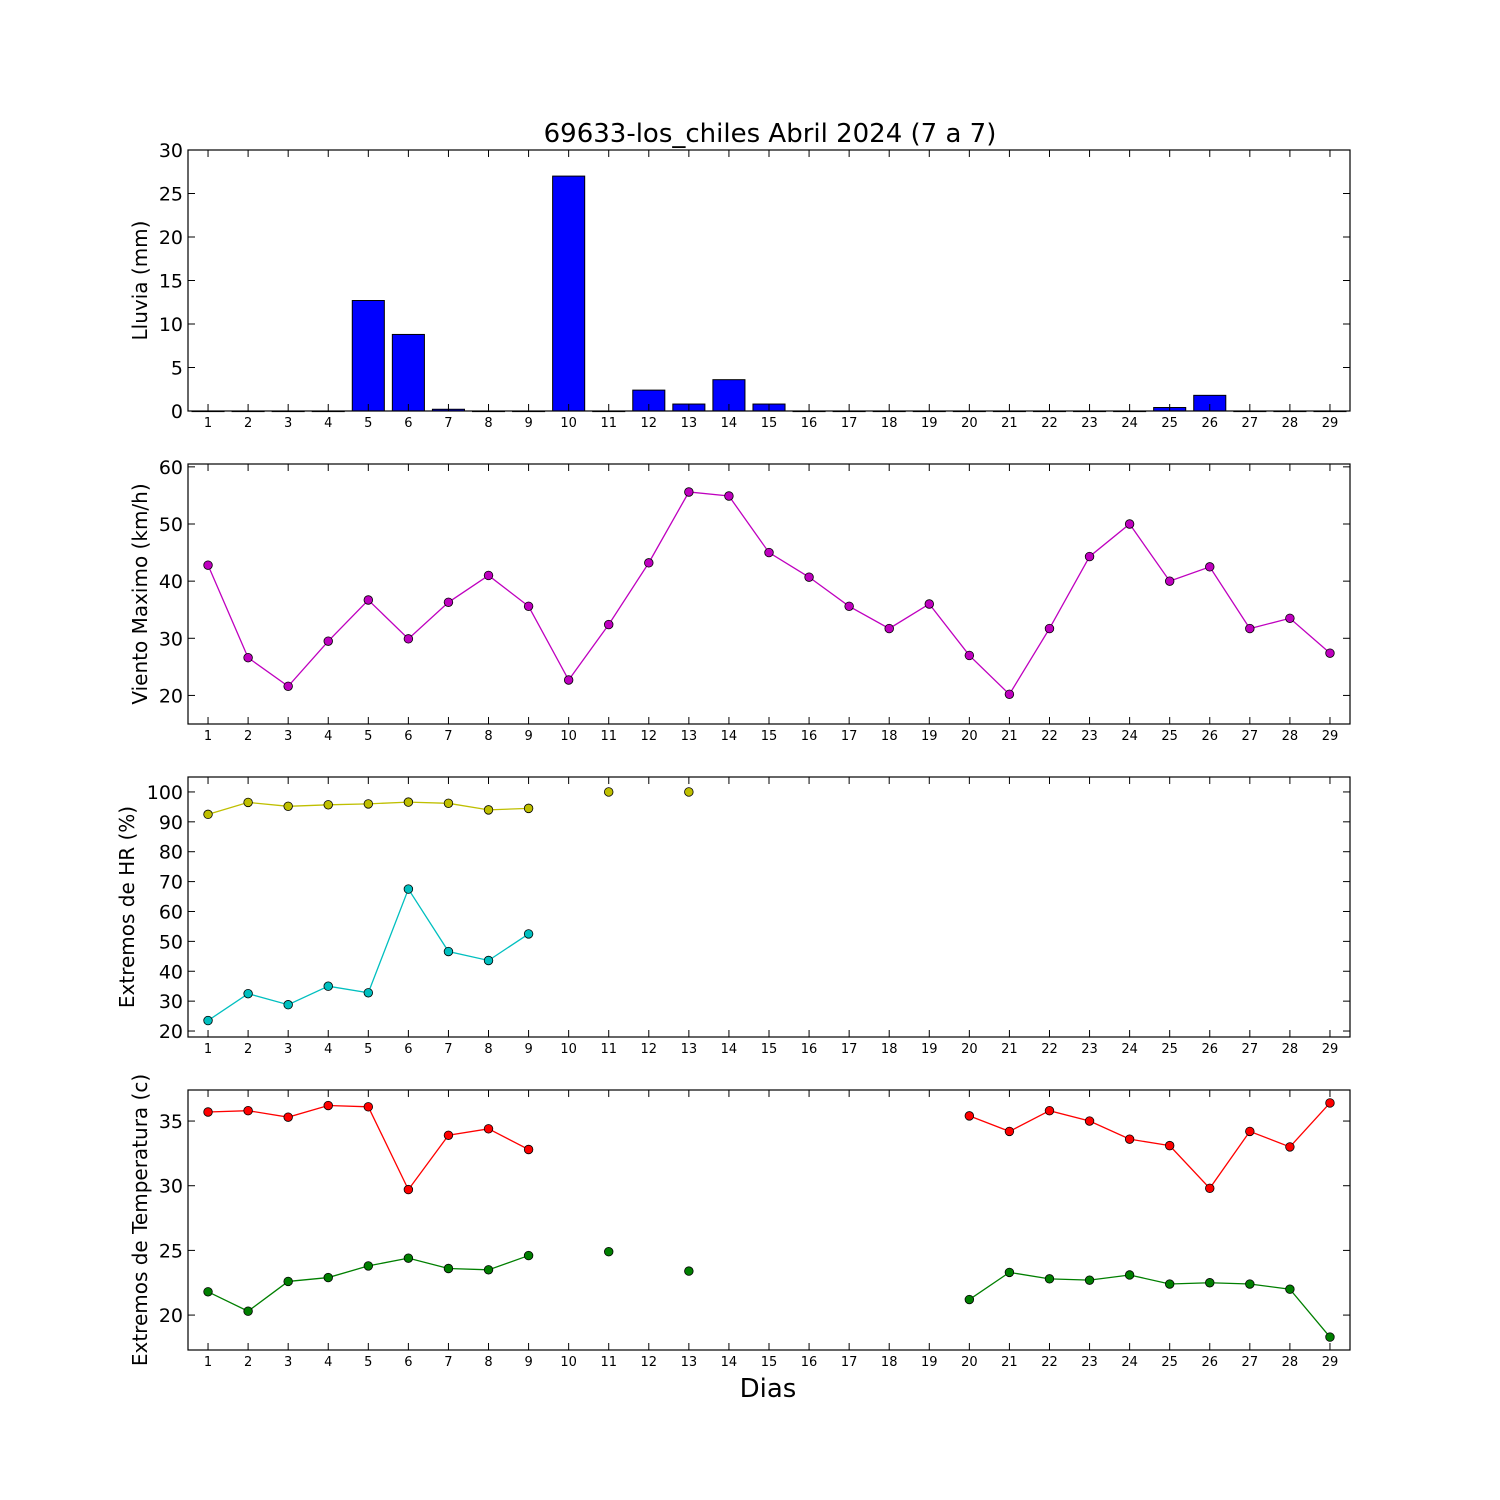 This screenshot has height=1500, width=1500. Describe the element at coordinates (1169, 423) in the screenshot. I see `x-tick-label: 25` at that location.